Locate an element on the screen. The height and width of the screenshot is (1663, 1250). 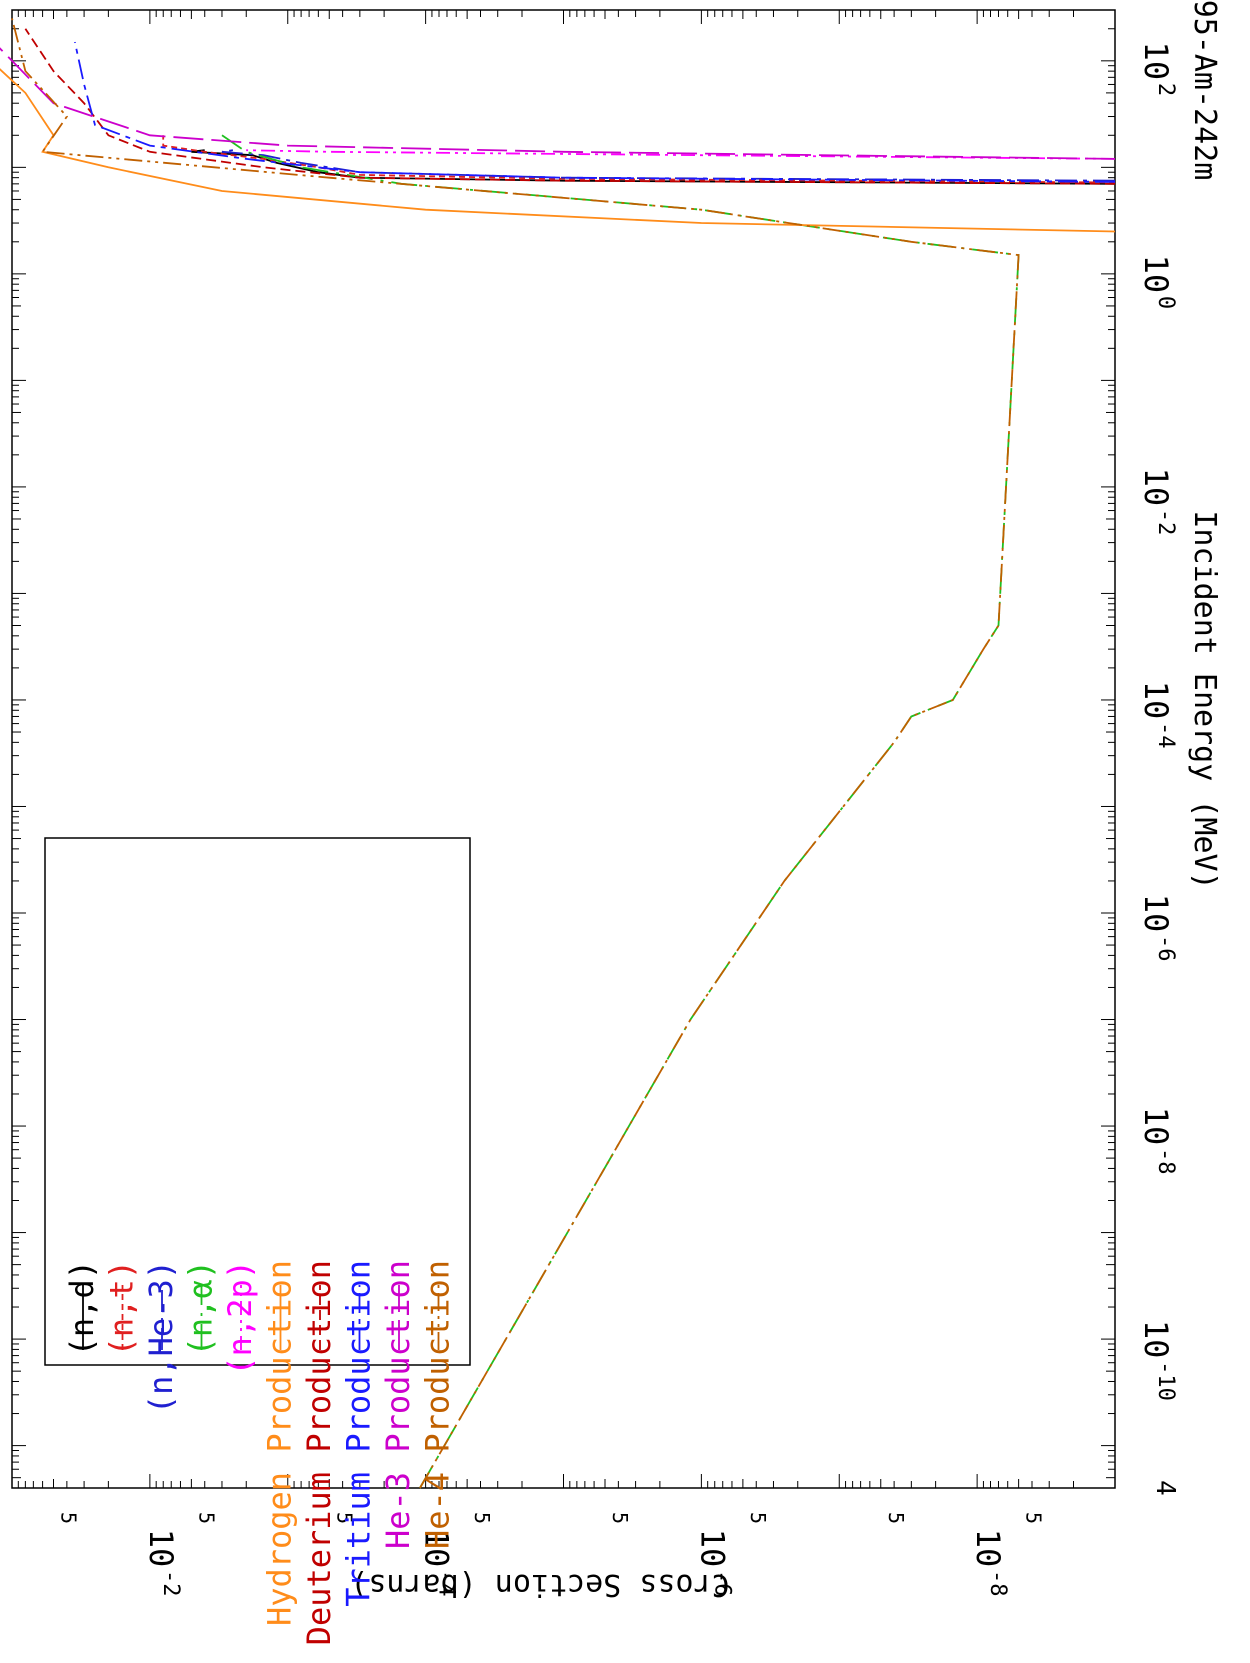
x-tick-label: 10-6 is located at coordinates (1157, 928).